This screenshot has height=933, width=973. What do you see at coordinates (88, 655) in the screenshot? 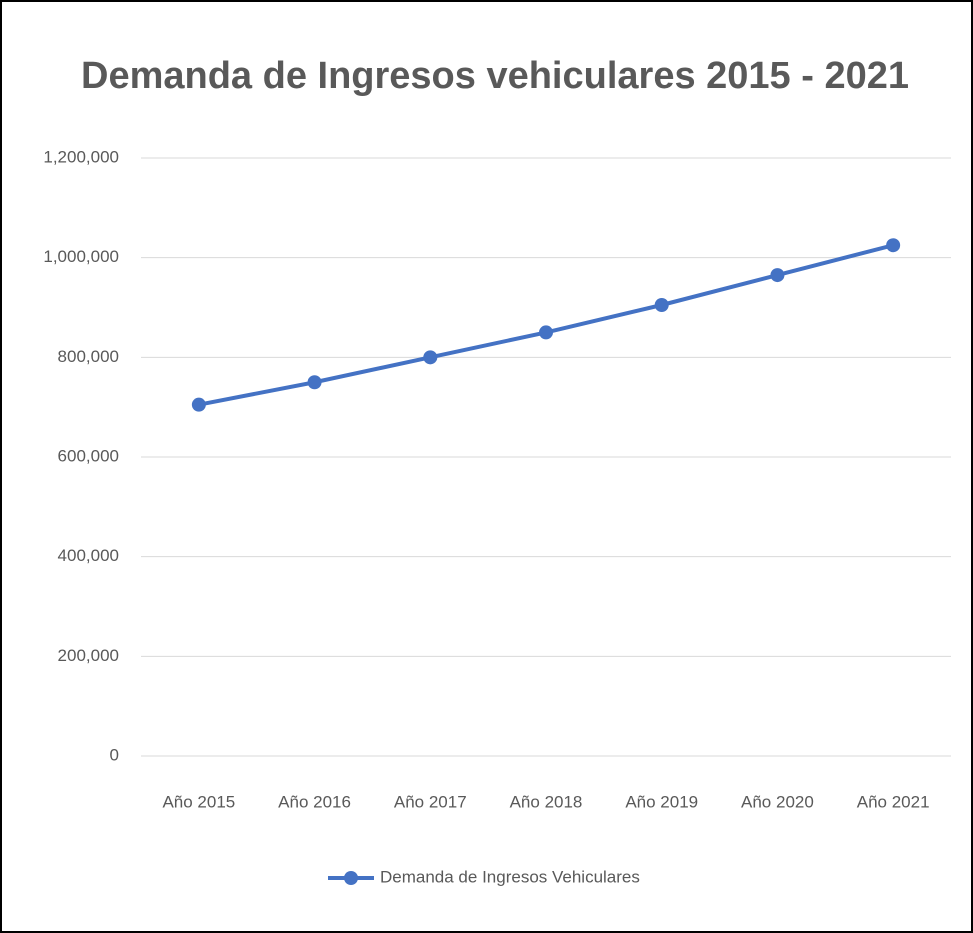
I see `y-tick-label: 200,000` at bounding box center [88, 655].